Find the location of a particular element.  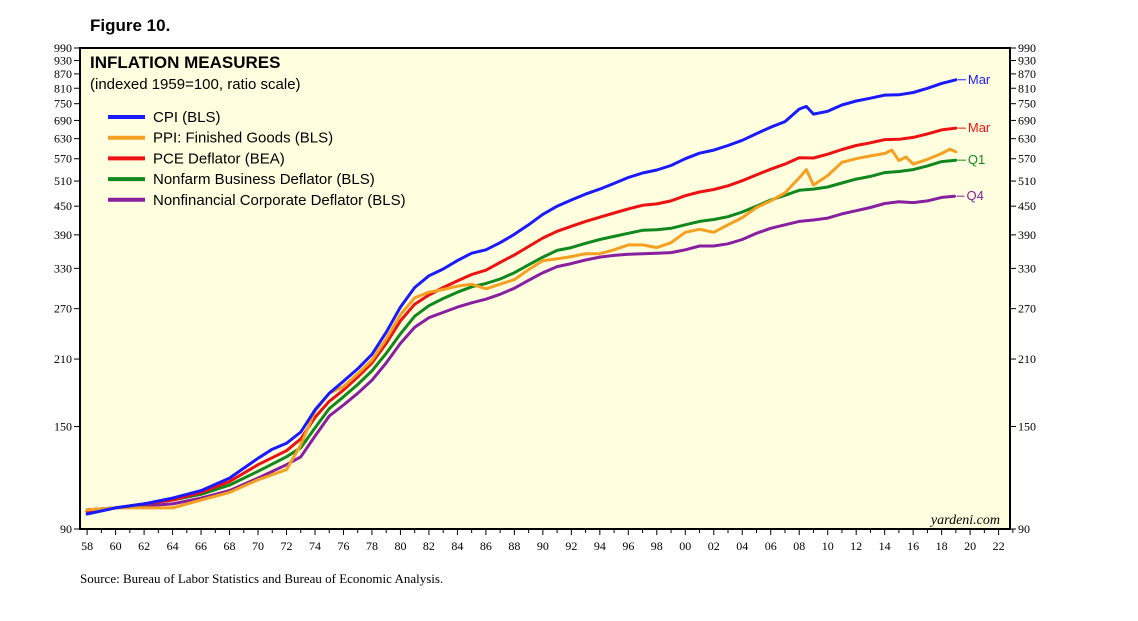

y-tick-label-right: 930 is located at coordinates (1027, 61).